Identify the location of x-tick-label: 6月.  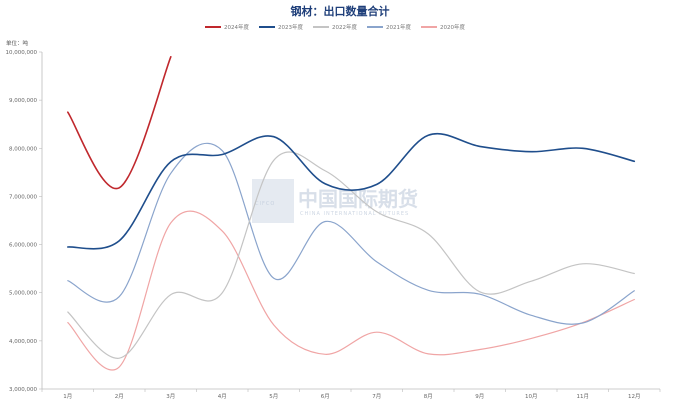
(325, 396).